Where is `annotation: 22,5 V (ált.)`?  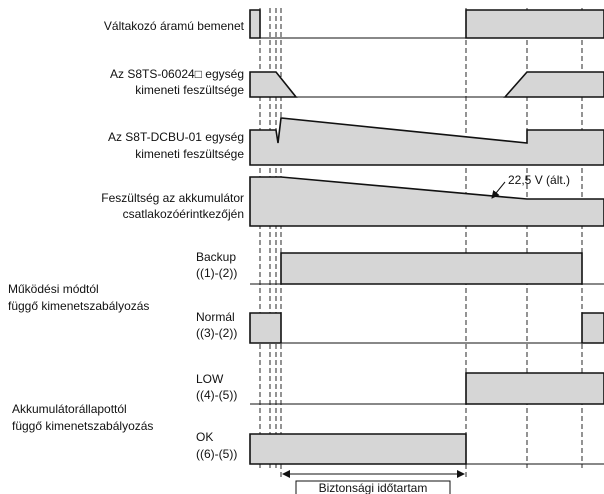
annotation: 22,5 V (ált.) is located at coordinates (539, 180).